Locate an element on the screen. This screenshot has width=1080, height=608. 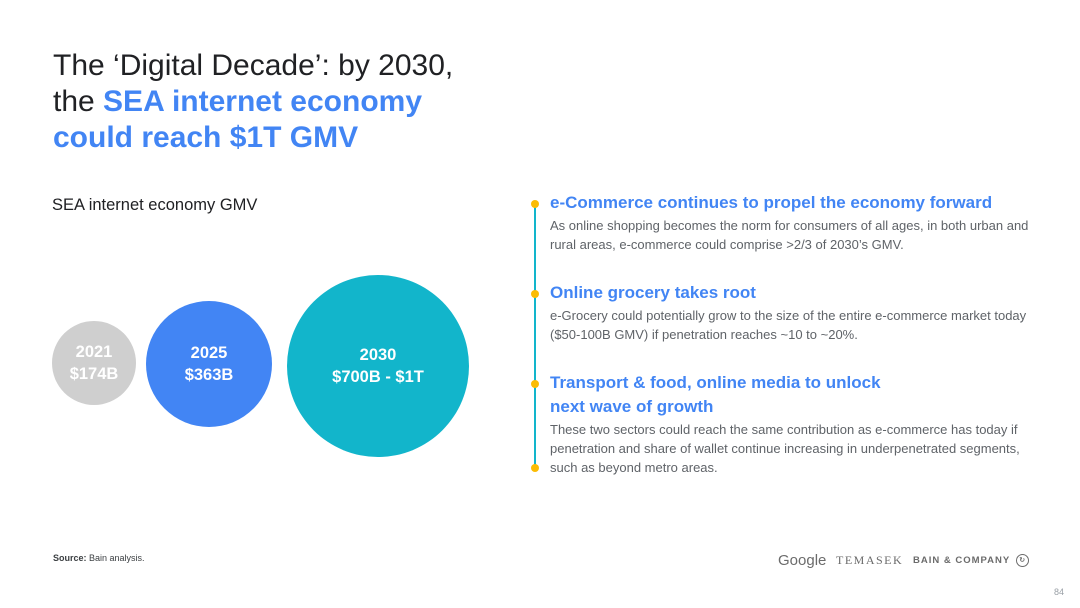
title-line-1: The ‘Digital Decade’: by 2030, is located at coordinates (253, 65).